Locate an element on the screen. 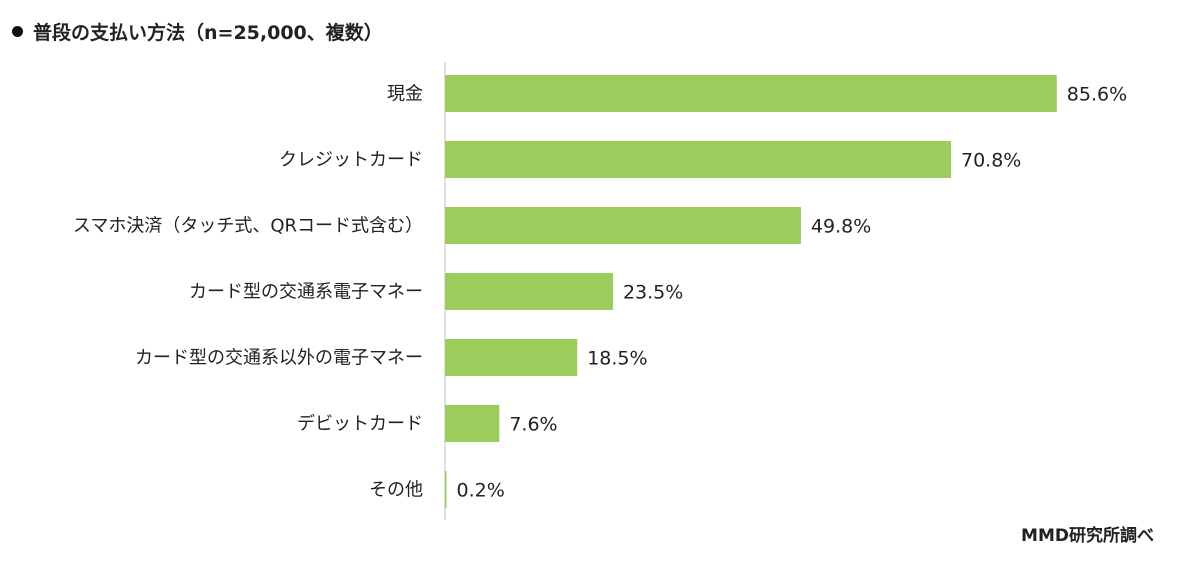 Image resolution: width=1200 pixels, height=573 pixels. value-label-1: 70.8% is located at coordinates (991, 161).